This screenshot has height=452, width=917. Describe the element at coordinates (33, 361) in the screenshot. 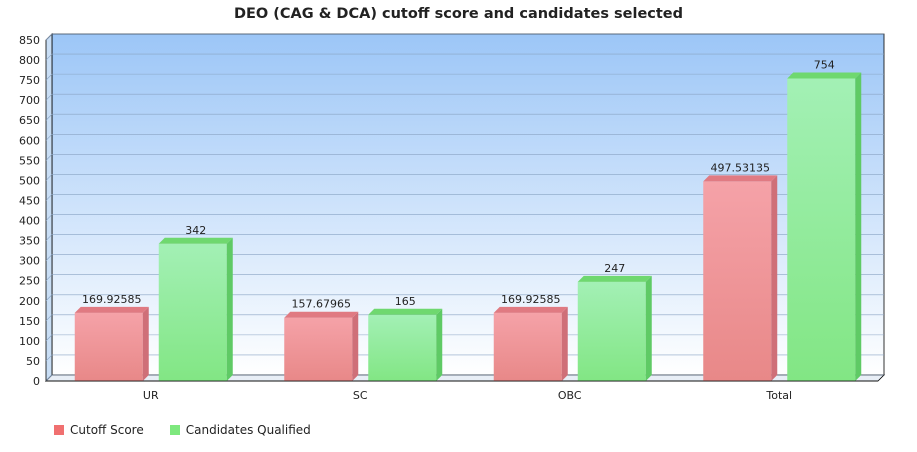

I see `y-tick-label: 50` at that location.